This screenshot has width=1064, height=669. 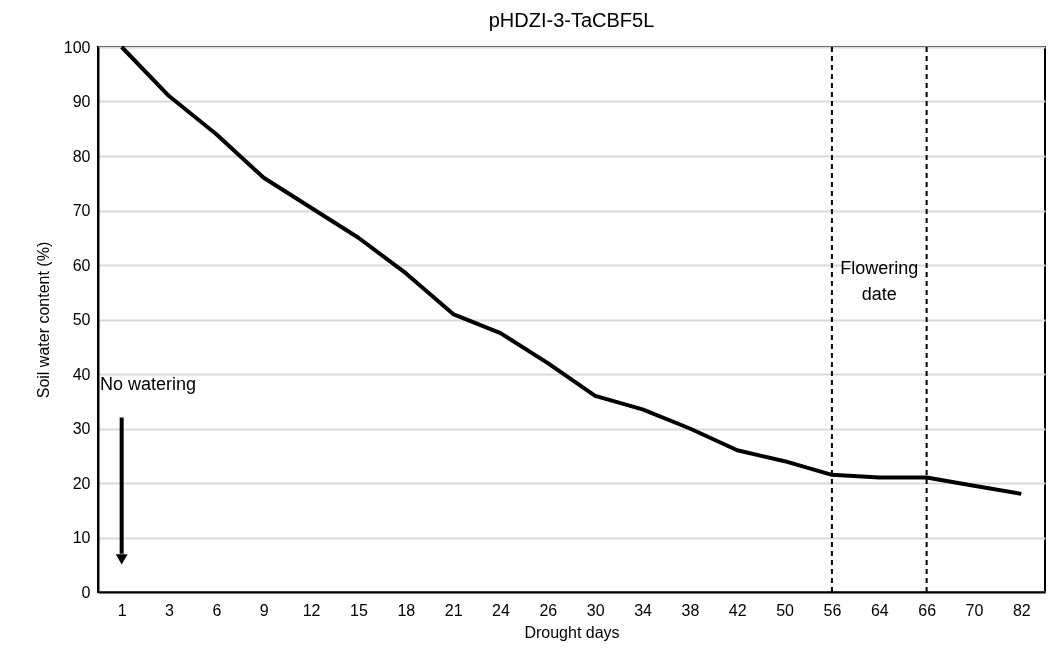 What do you see at coordinates (595, 610) in the screenshot?
I see `x-tick-label: 30` at bounding box center [595, 610].